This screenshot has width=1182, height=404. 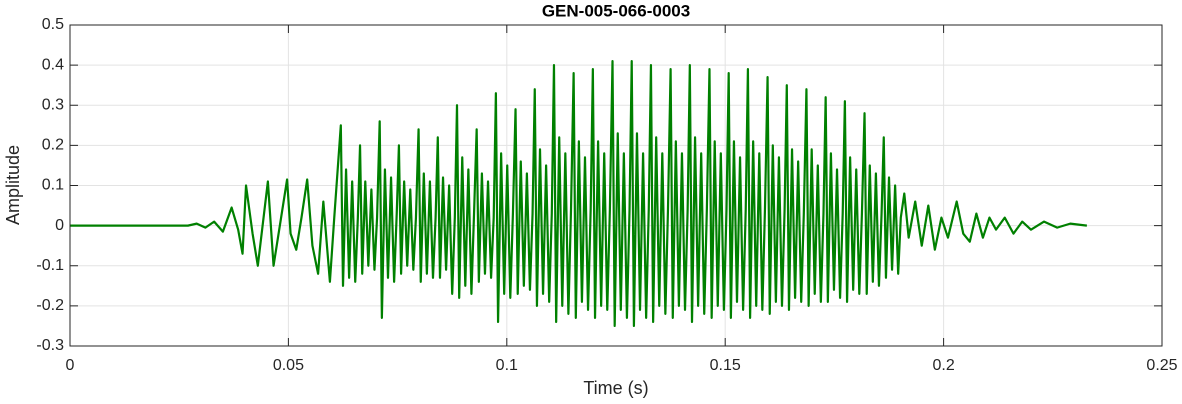 I want to click on x-tick-label: 0.1, so click(x=507, y=365).